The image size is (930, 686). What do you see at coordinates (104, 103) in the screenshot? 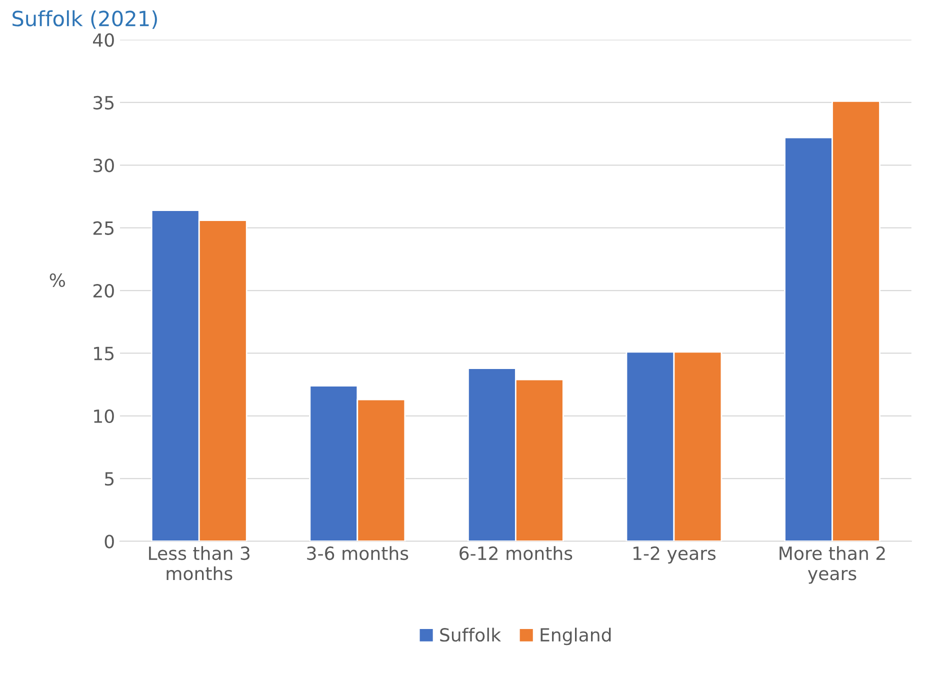
I see `y-tick-label: 35` at bounding box center [104, 103].